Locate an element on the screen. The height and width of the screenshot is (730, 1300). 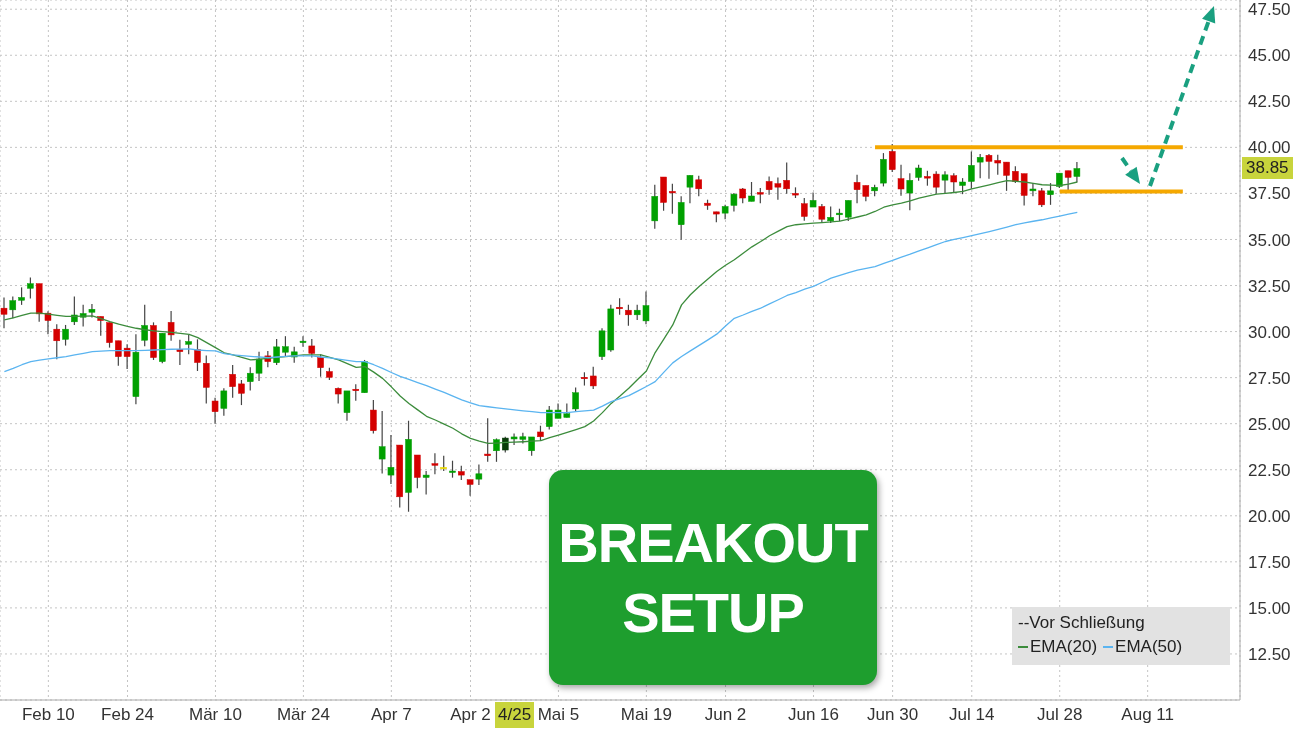
y-tick-label: 30.00 is located at coordinates (1269, 332).